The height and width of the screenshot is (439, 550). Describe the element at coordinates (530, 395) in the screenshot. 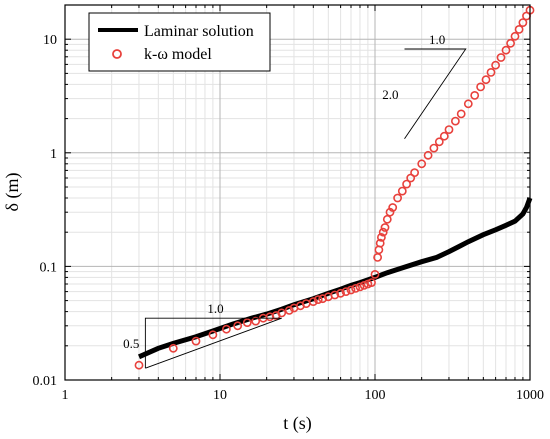

I see `x-tick-label: 1000` at that location.